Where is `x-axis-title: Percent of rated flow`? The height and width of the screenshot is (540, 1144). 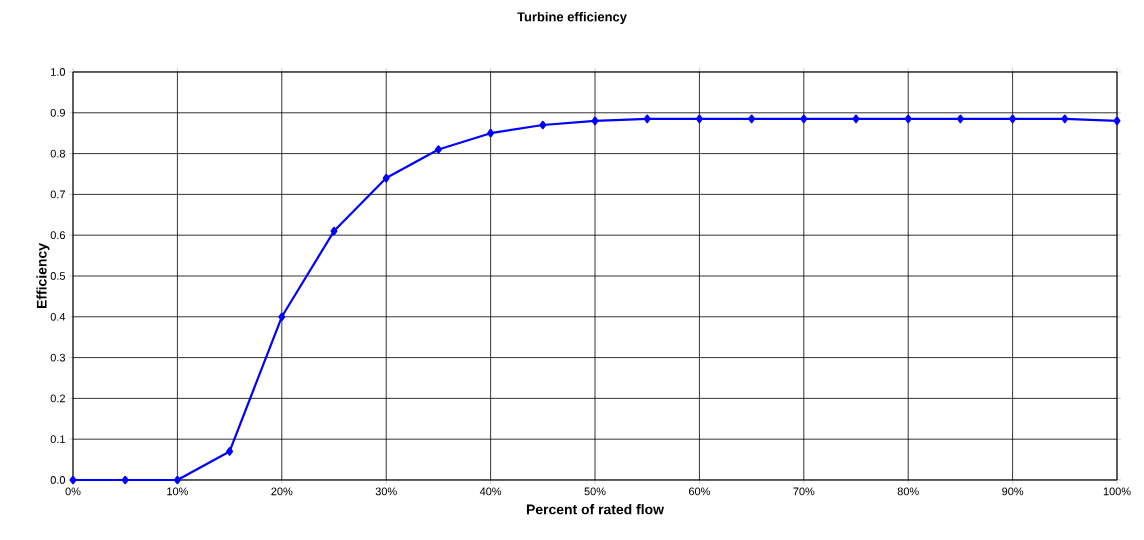
x-axis-title: Percent of rated flow is located at coordinates (595, 509).